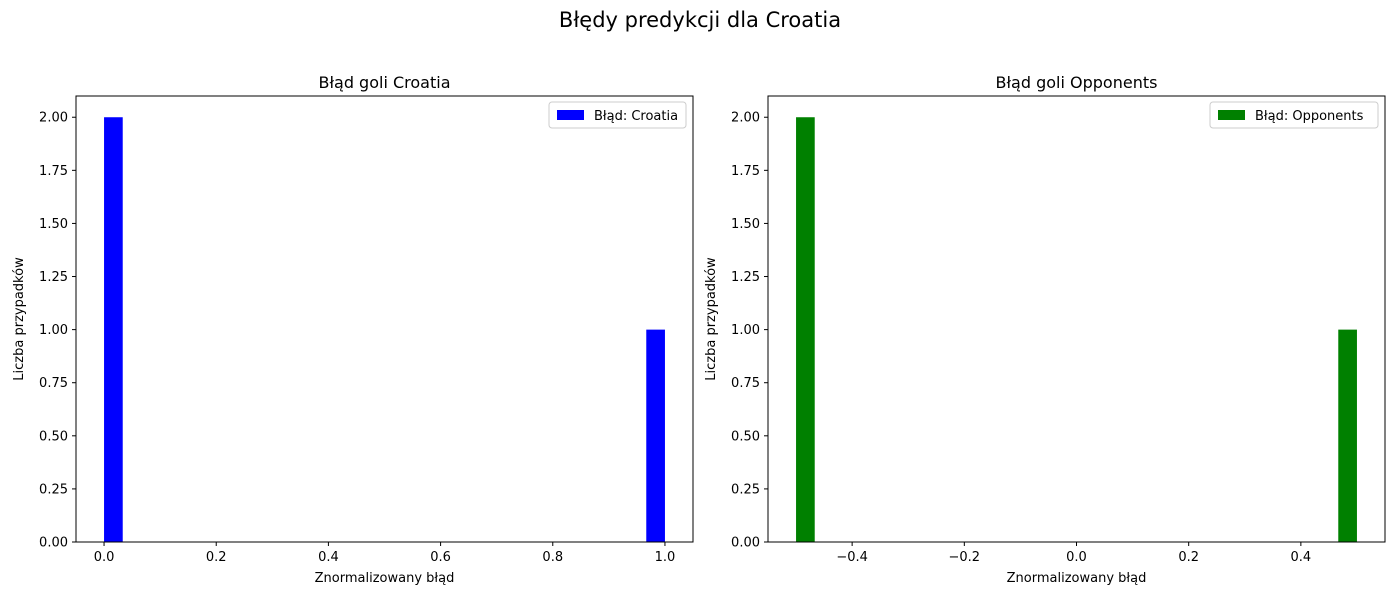  What do you see at coordinates (745, 277) in the screenshot?
I see `panel-2-ytick-label: 1.25` at bounding box center [745, 277].